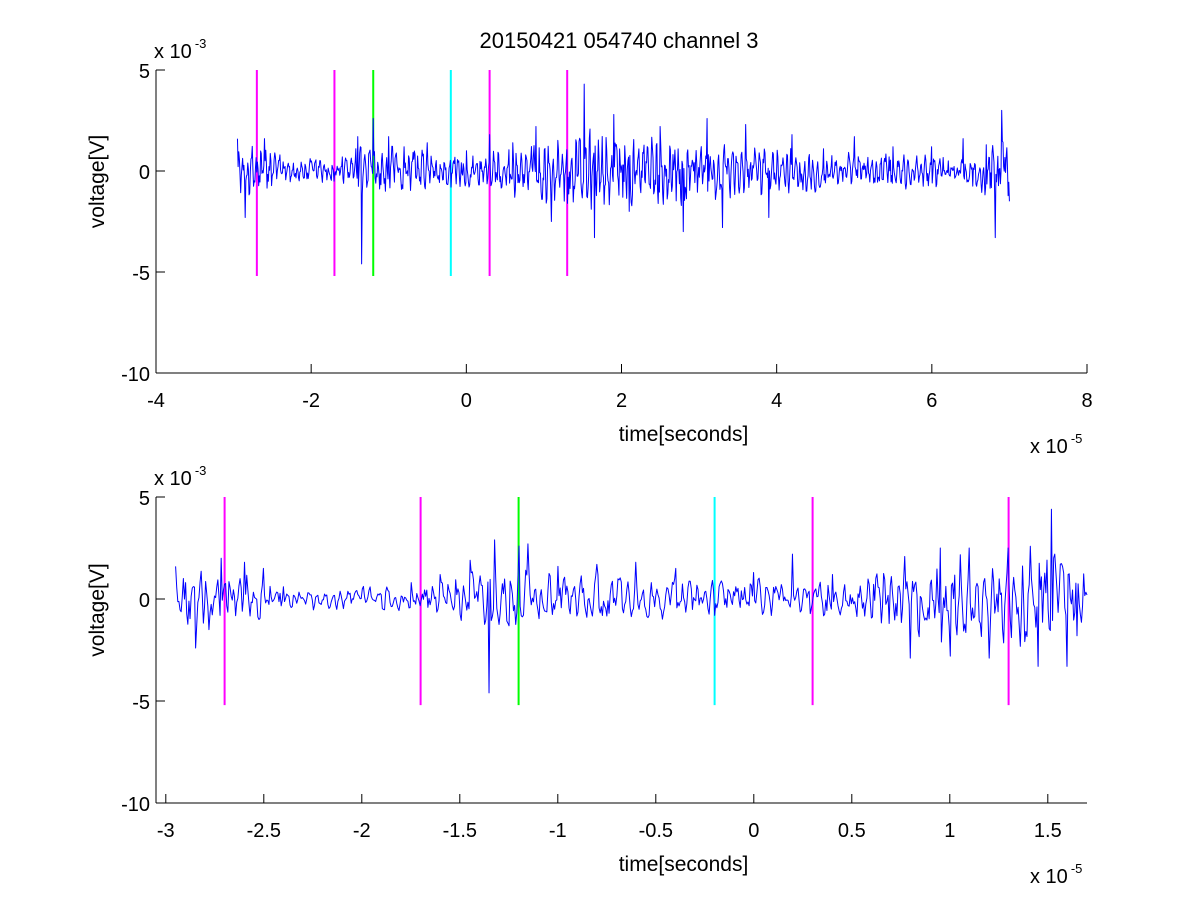  What do you see at coordinates (166, 831) in the screenshot?
I see `x-tick-label: -3` at bounding box center [166, 831].